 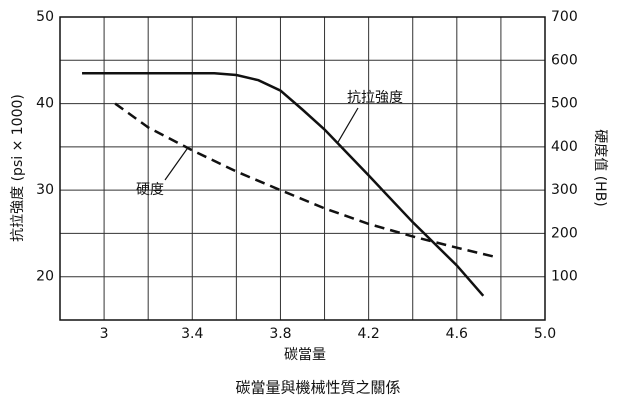 What do you see at coordinates (564, 17) in the screenshot?
I see `y2-tick-label: 700` at bounding box center [564, 17].